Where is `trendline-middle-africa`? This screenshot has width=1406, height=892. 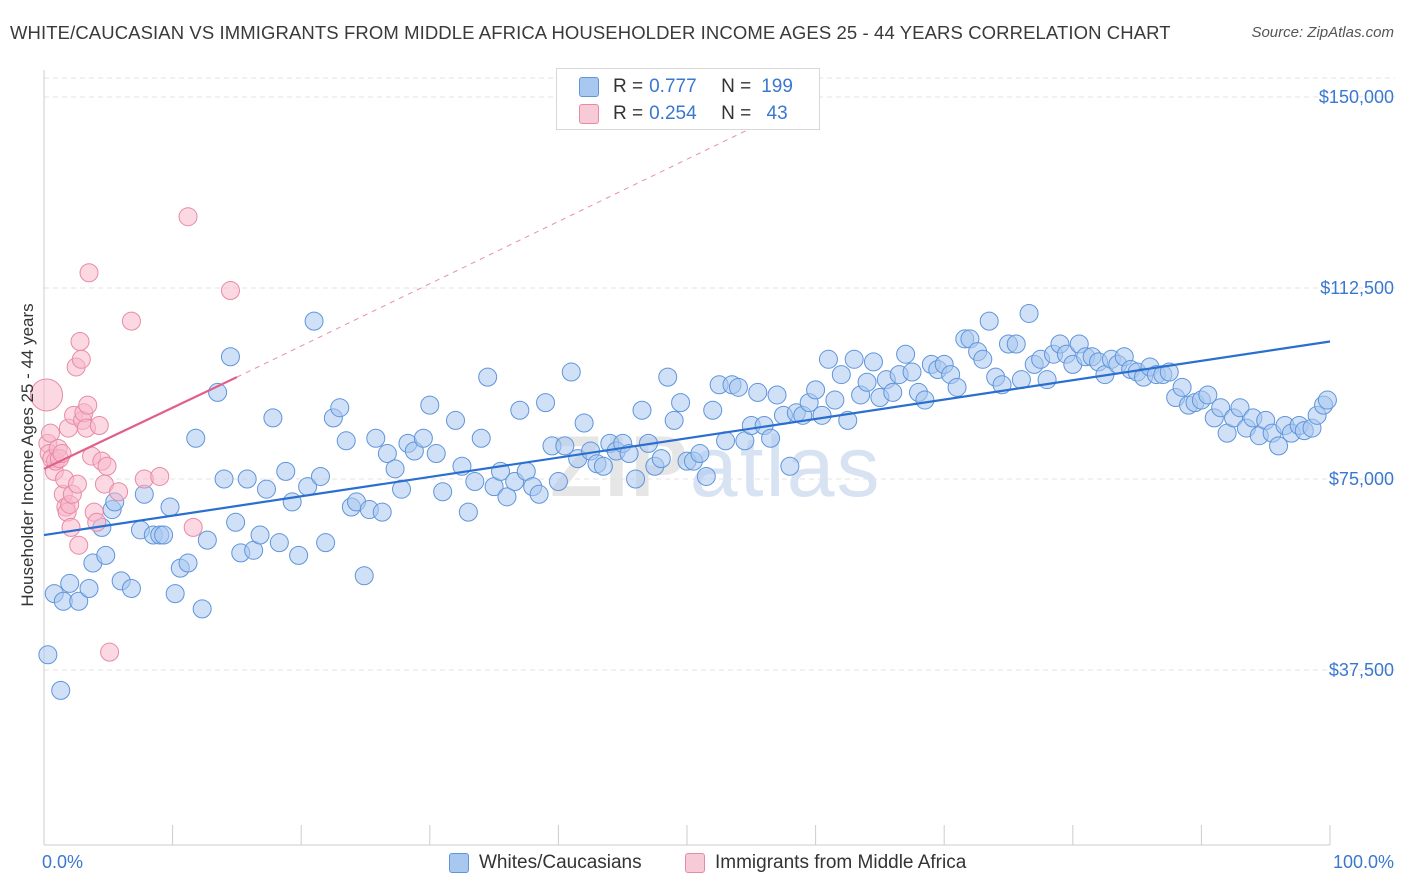
trendline-middle-africa is located at coordinates (140, 423).